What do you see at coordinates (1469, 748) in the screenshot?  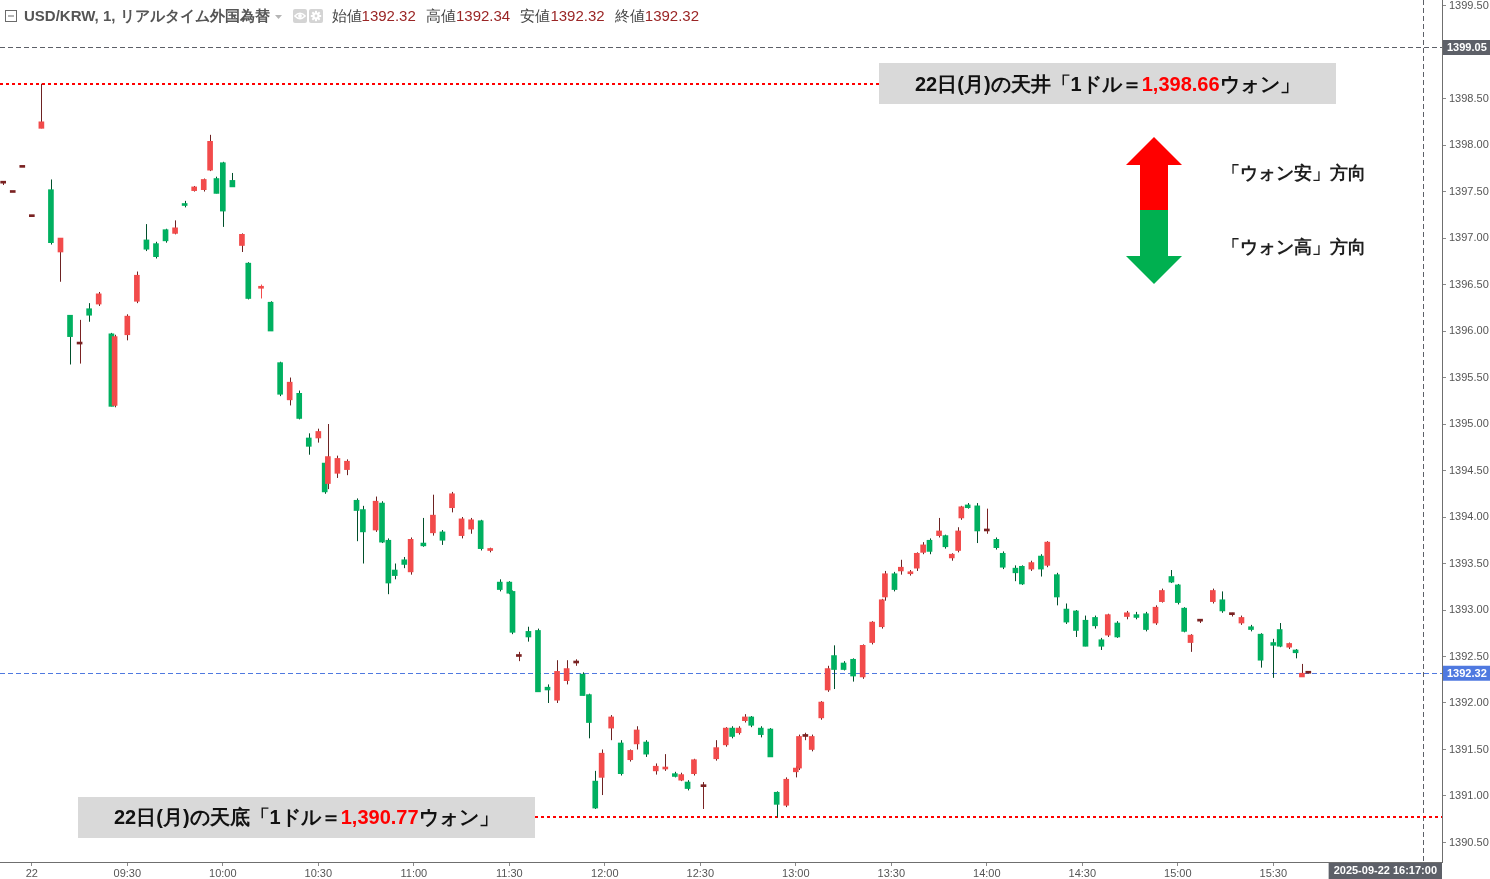 I see `y-tick-label: 1391.50` at bounding box center [1469, 748].